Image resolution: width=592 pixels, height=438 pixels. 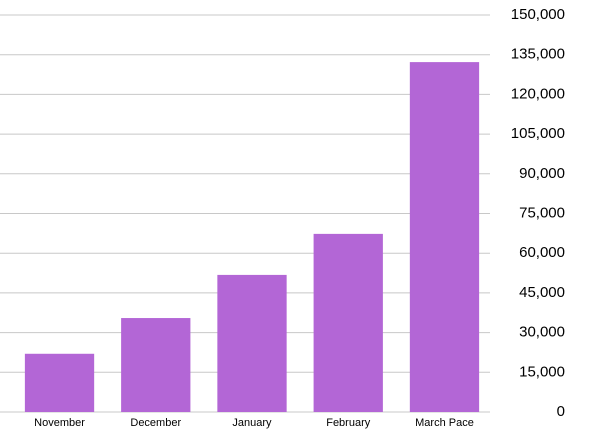 What do you see at coordinates (542, 212) in the screenshot?
I see `y-tick-label: 75,000` at bounding box center [542, 212].